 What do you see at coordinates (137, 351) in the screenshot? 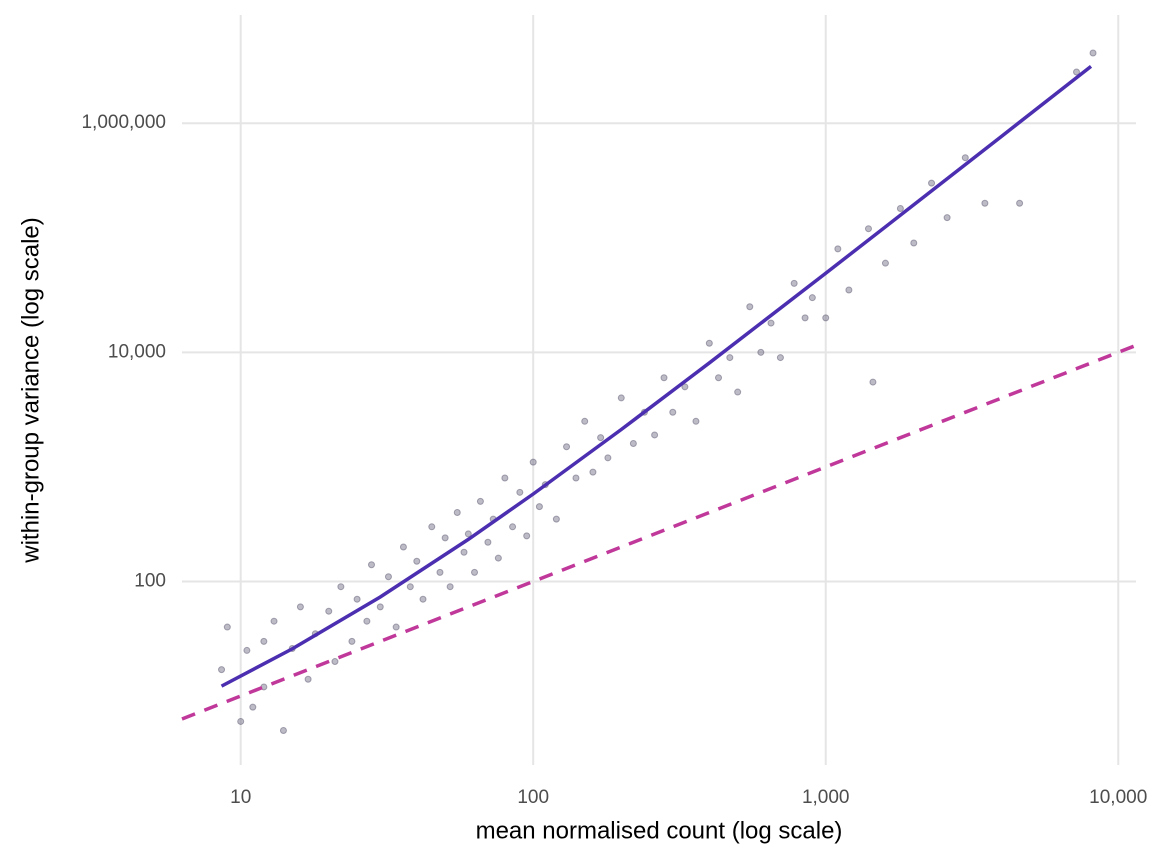
I see `y-tick-label: 10,000` at bounding box center [137, 351].